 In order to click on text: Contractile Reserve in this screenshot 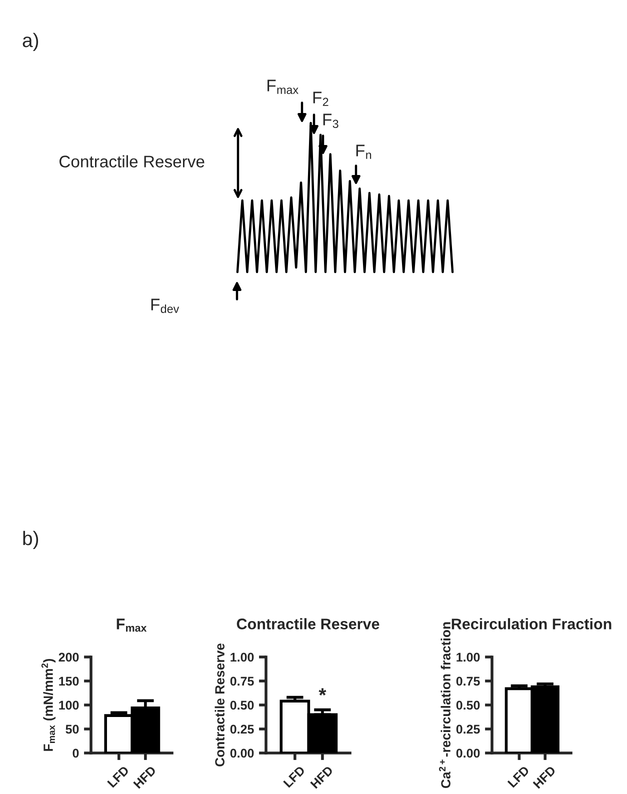, I will do `click(132, 161)`.